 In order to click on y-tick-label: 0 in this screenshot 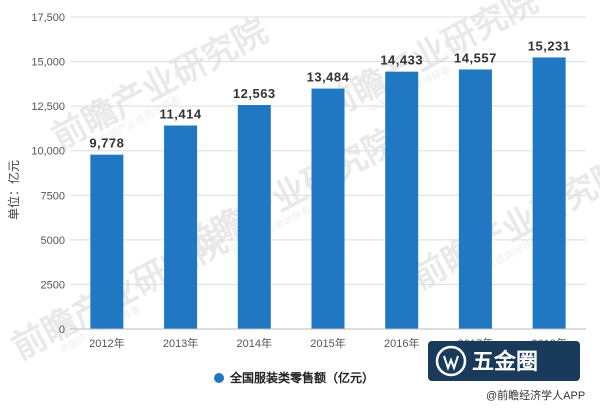, I will do `click(62, 330)`.